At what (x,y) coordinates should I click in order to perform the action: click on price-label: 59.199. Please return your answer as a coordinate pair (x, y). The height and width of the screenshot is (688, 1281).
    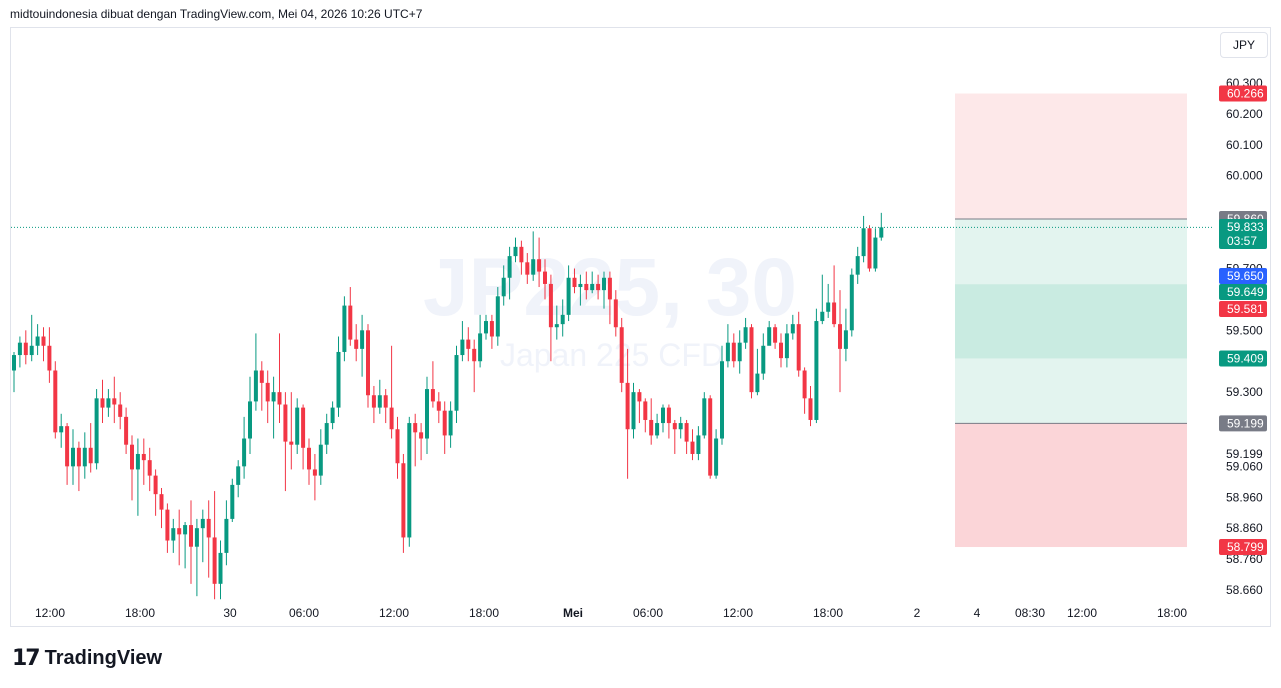
    Looking at the image, I should click on (1243, 423).